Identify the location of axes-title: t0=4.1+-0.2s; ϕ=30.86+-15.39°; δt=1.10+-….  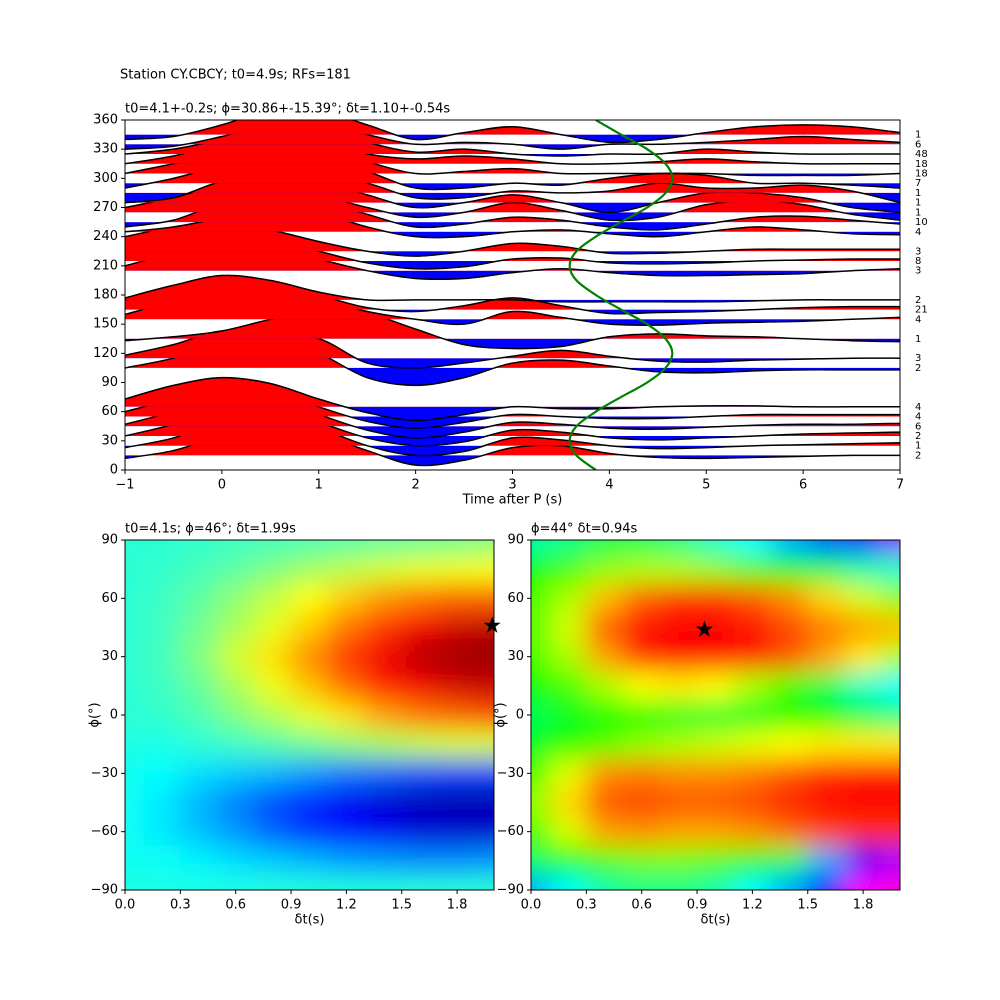
(287, 109).